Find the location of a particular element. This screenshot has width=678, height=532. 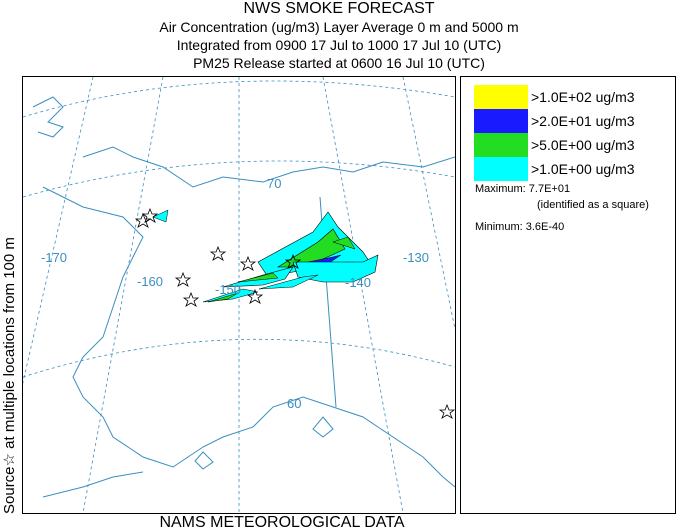

legend-label-2: >2.0E+01 ug/m3 is located at coordinates (583, 121).